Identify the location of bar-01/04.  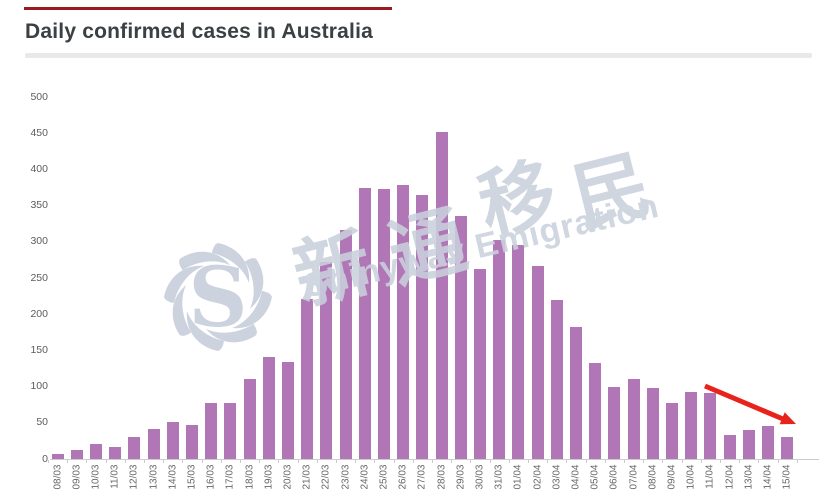
(518, 352).